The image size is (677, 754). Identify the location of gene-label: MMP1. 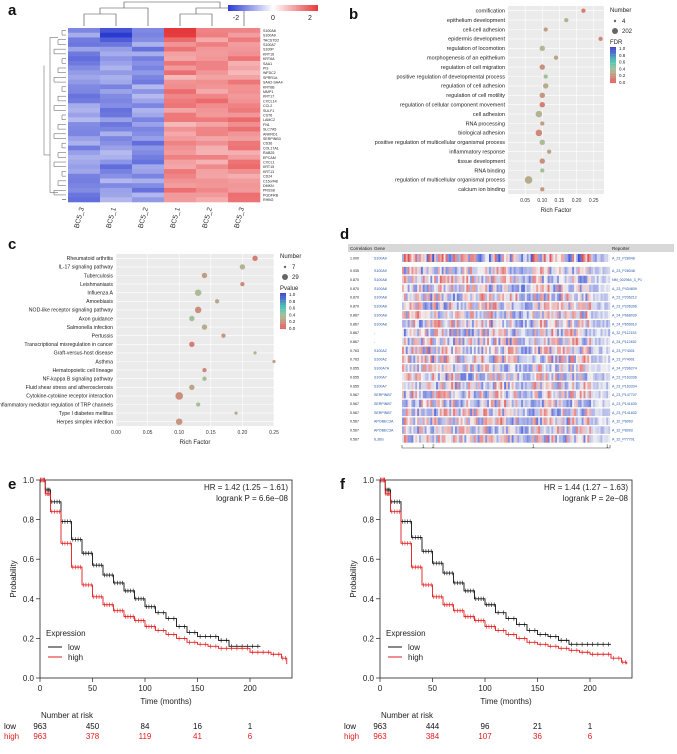
(268, 92).